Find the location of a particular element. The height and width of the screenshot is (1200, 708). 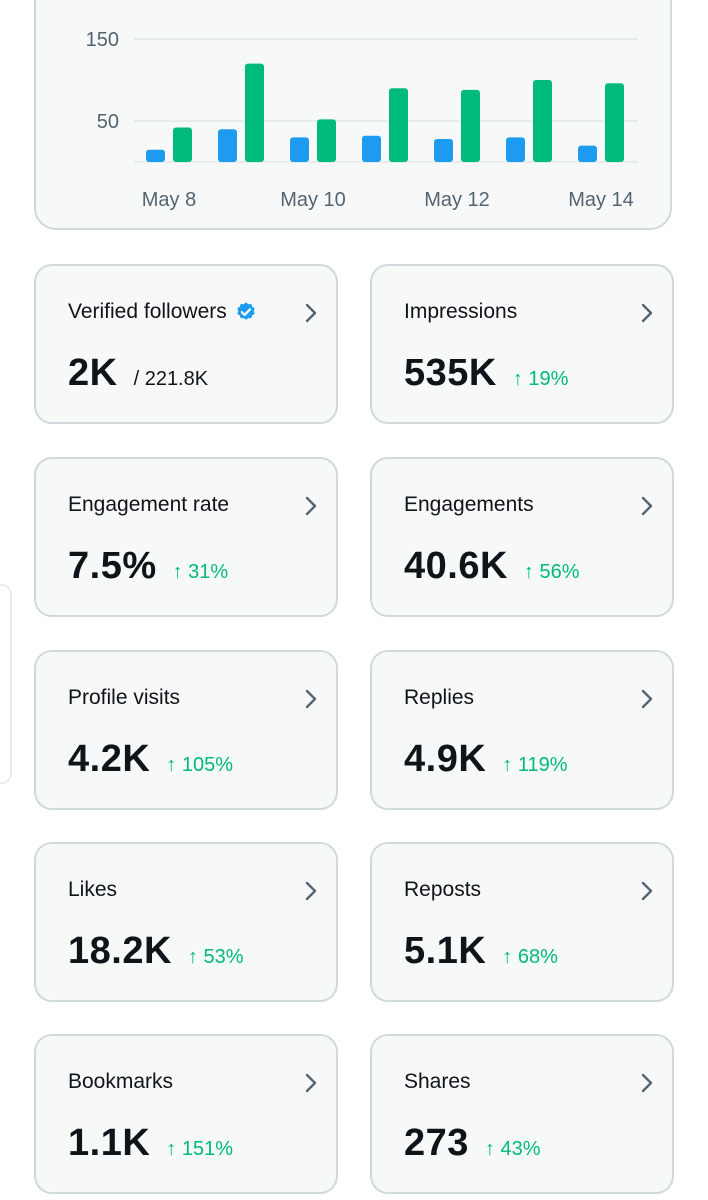

card-verified-followers: Verified followers 2K / 221.8K is located at coordinates (186, 344).